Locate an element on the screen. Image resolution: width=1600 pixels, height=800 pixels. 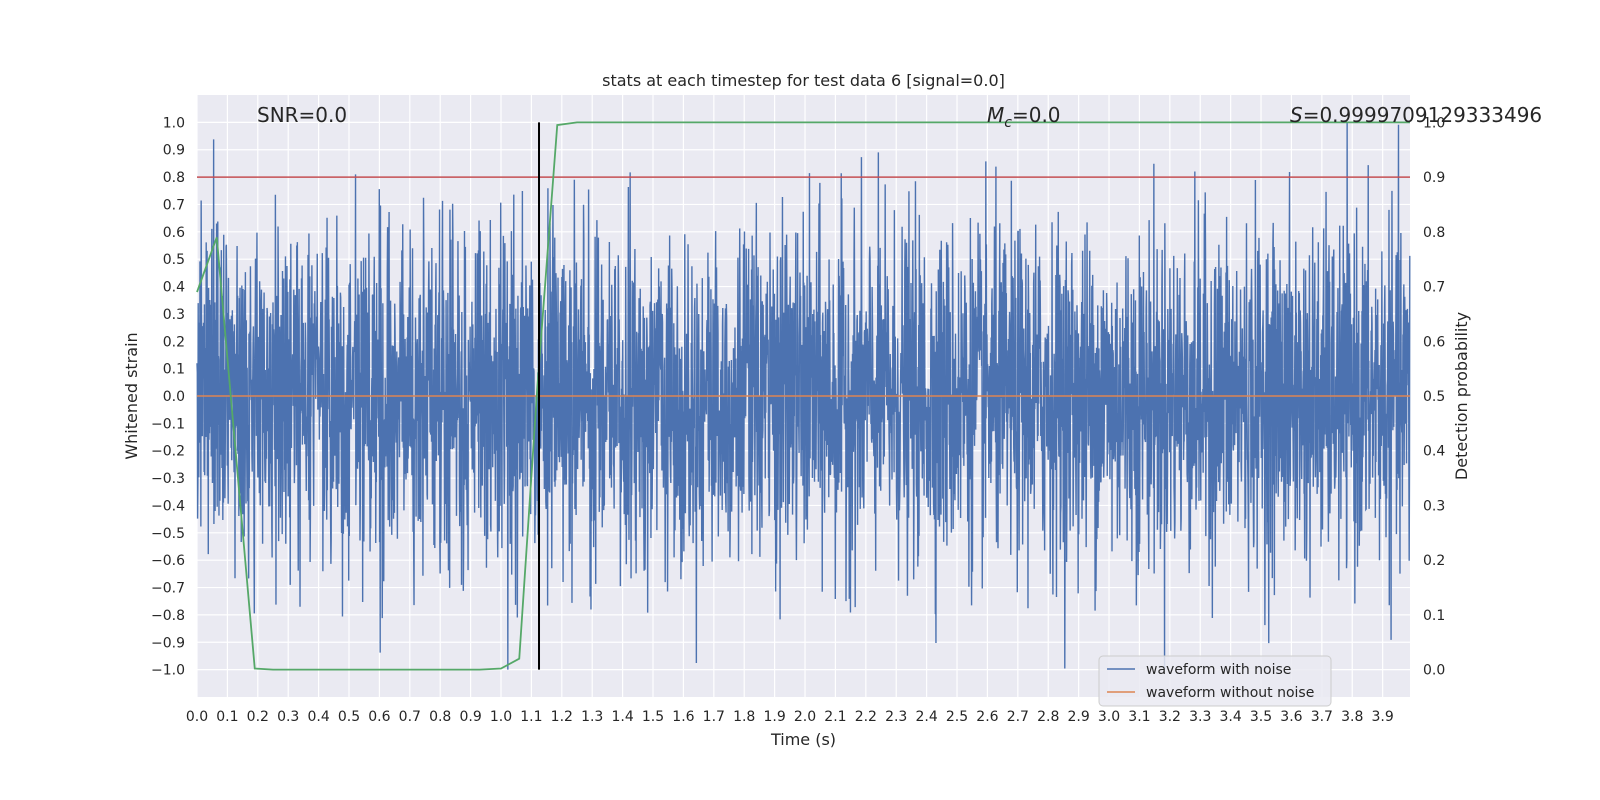
x-tick-label-33: 3.3 is located at coordinates (1200, 717).